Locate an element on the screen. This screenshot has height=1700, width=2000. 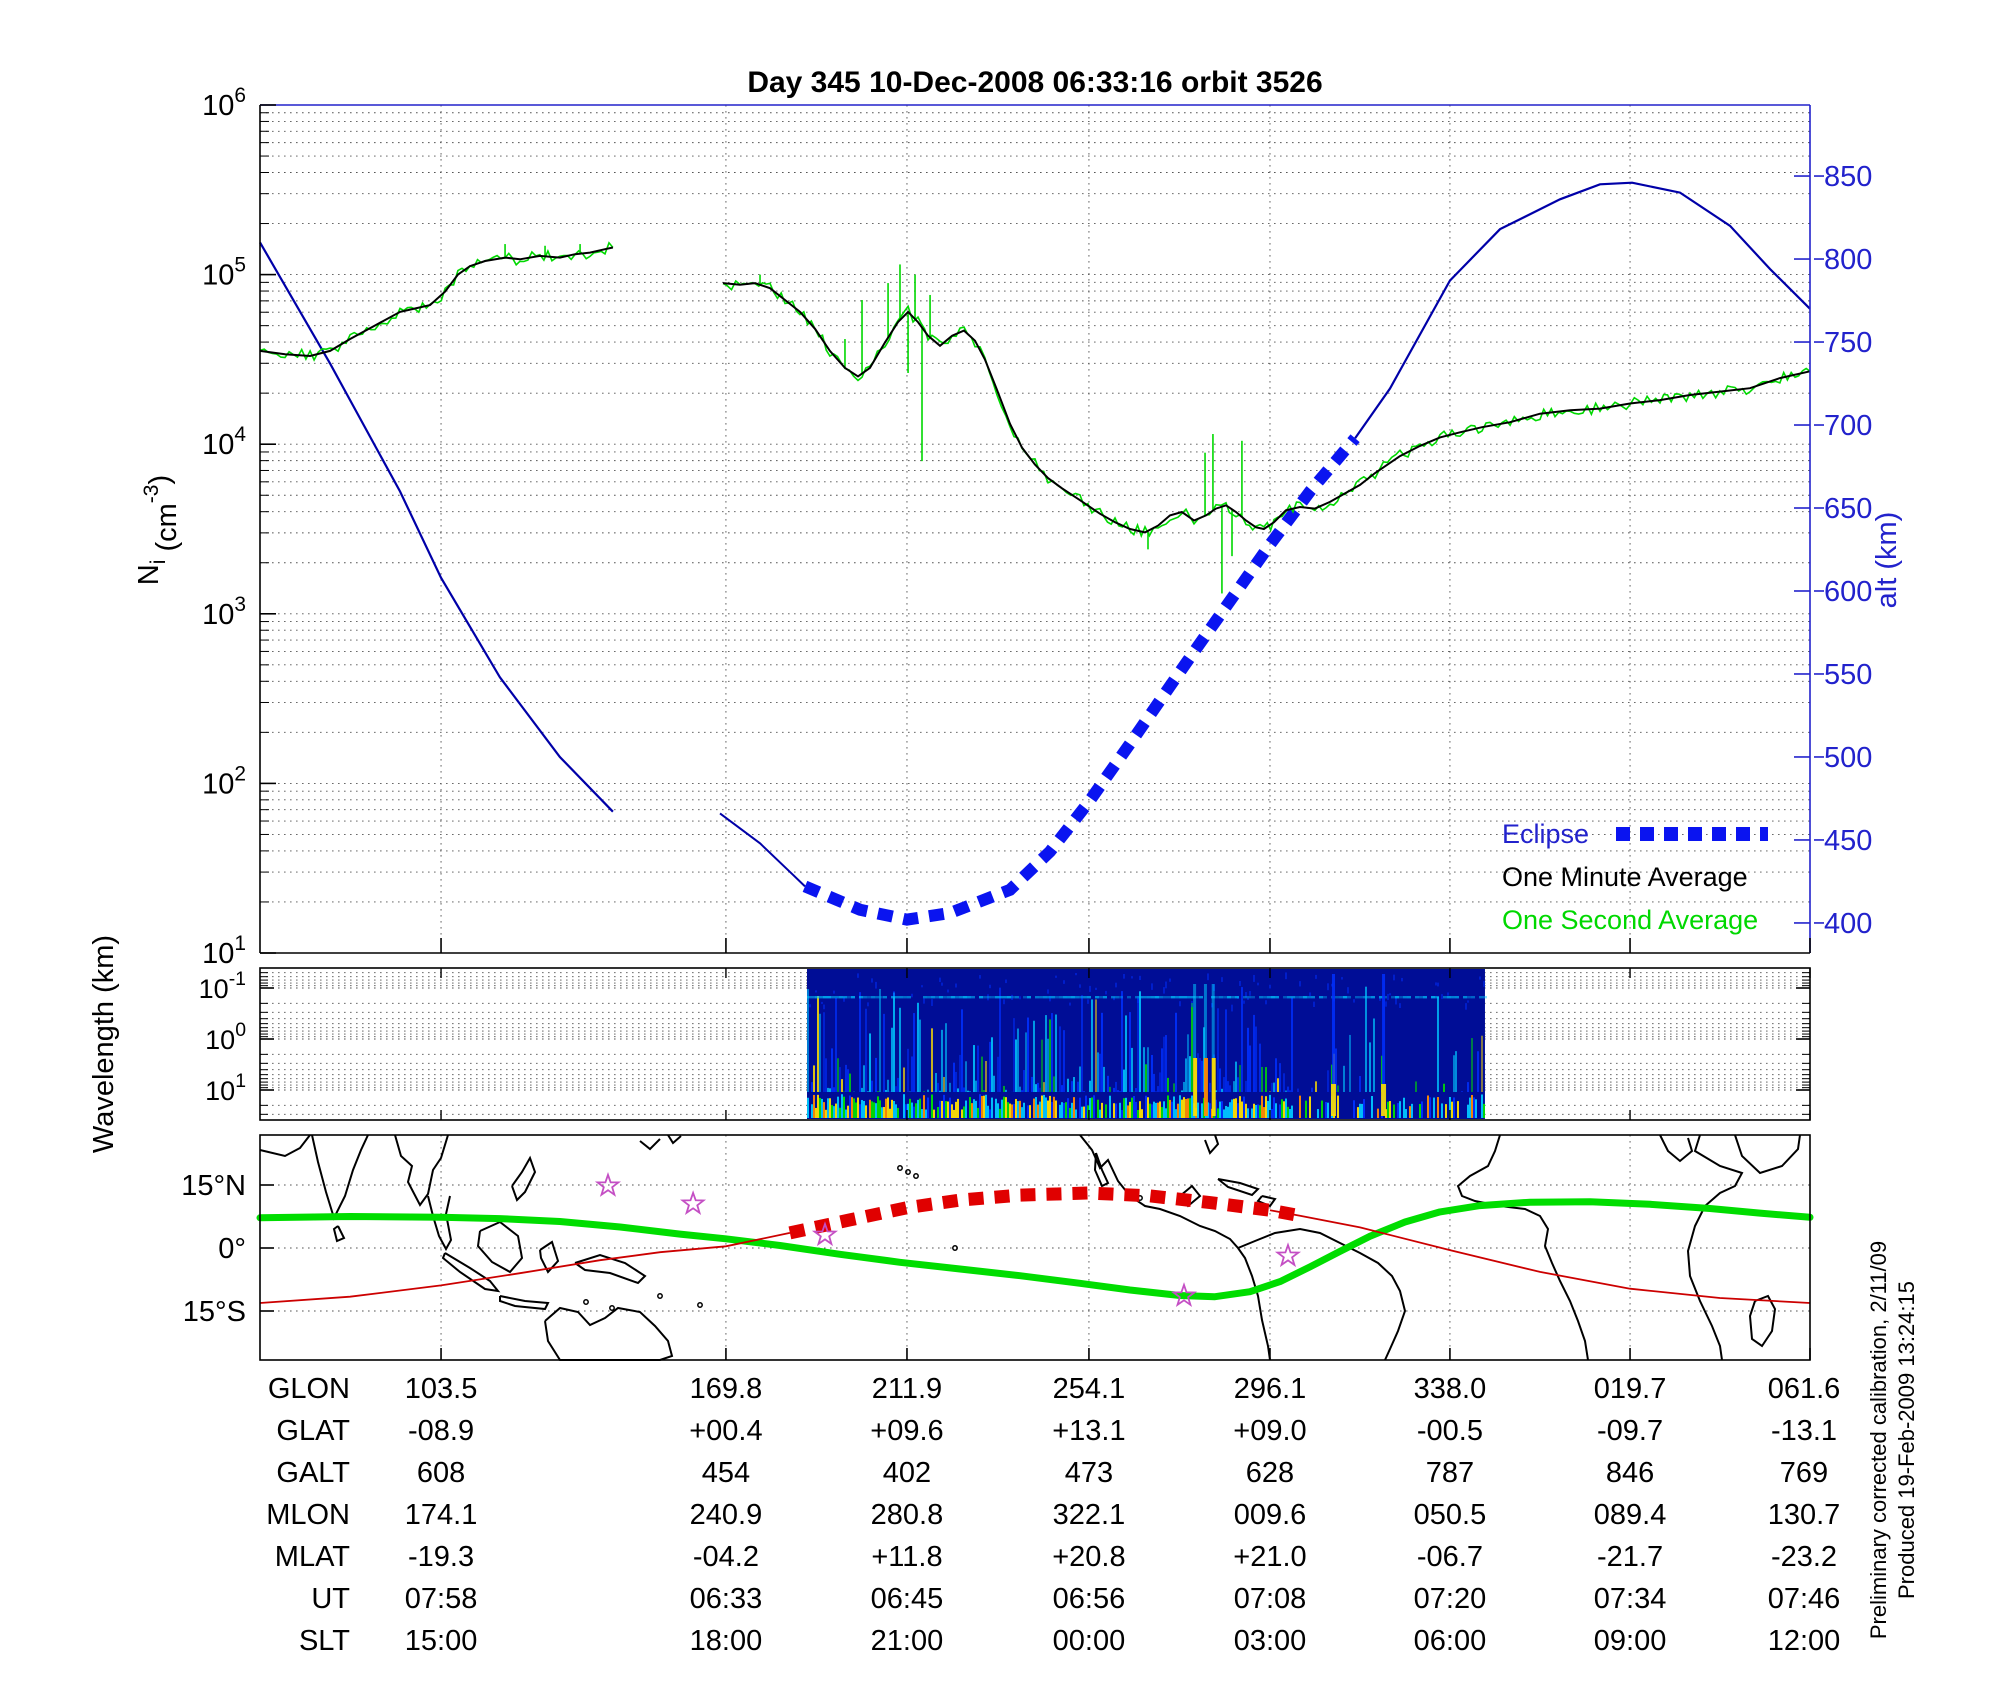
altitude-line is located at coordinates (1582, 310).